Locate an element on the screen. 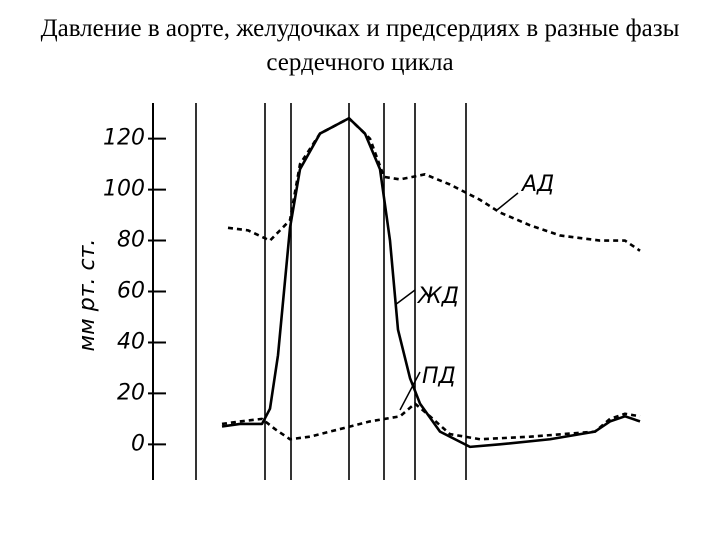  y-tick-label: 120 is located at coordinates (124, 138).